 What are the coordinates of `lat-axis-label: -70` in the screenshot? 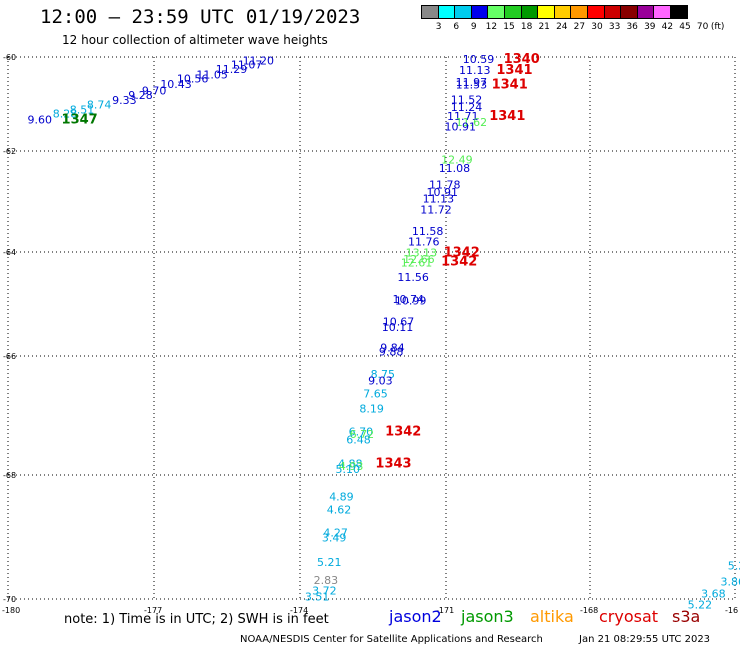 It's located at (9, 599).